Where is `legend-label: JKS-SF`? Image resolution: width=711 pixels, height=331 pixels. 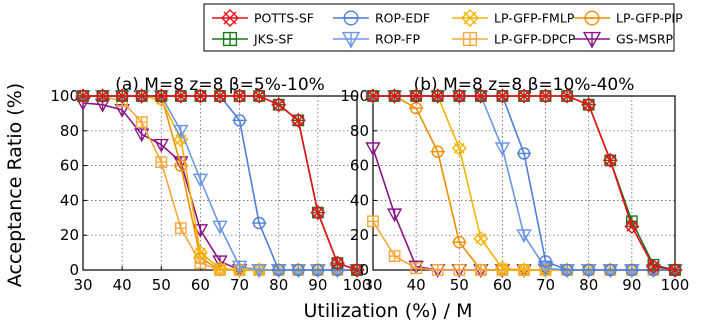
legend-label: JKS-SF is located at coordinates (273, 39).